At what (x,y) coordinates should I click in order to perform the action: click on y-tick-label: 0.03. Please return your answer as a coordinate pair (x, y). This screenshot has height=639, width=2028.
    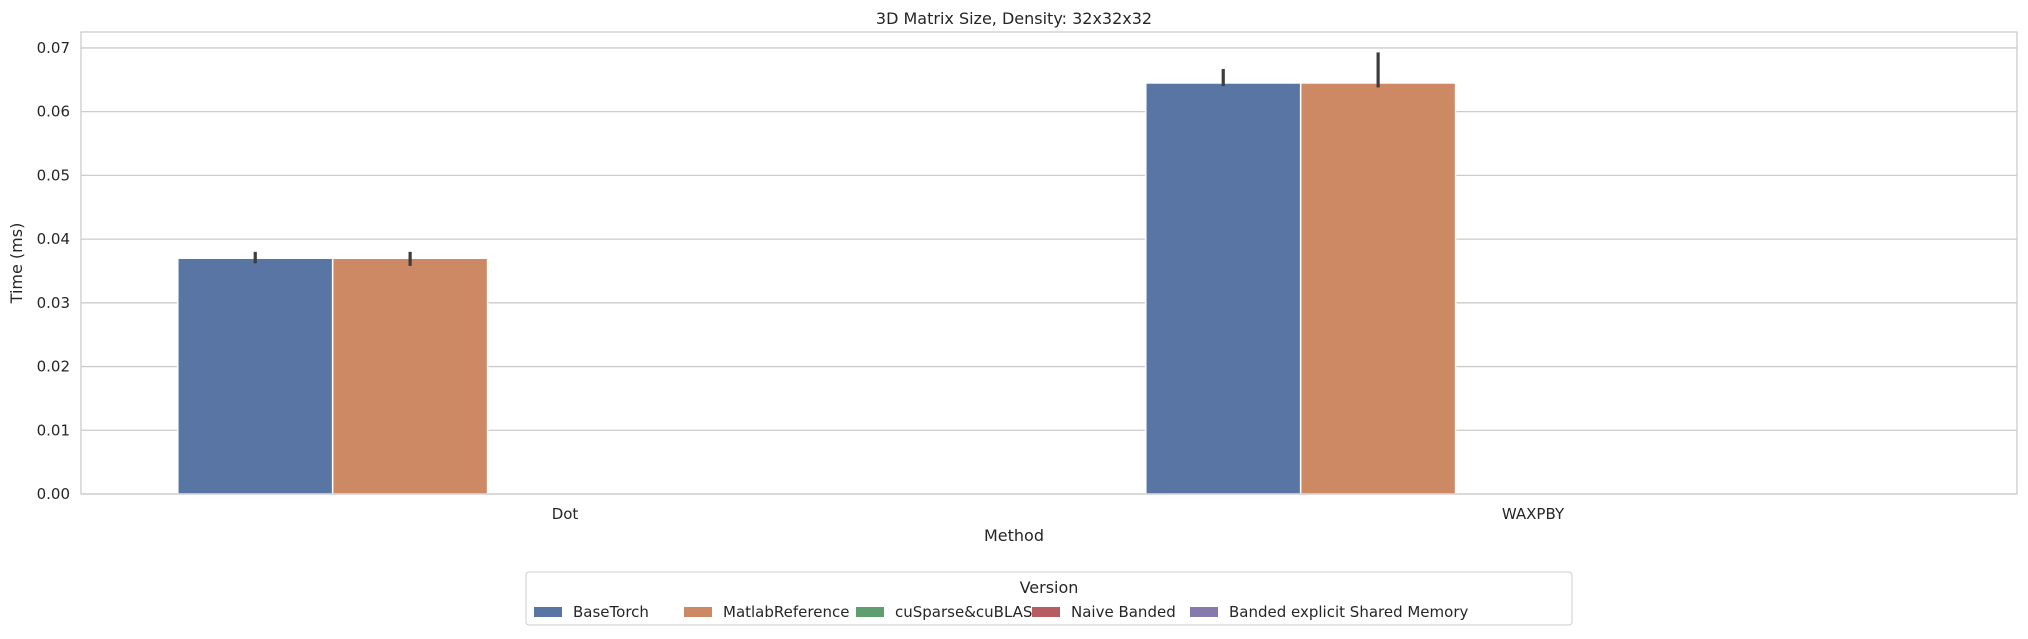
    Looking at the image, I should click on (53, 303).